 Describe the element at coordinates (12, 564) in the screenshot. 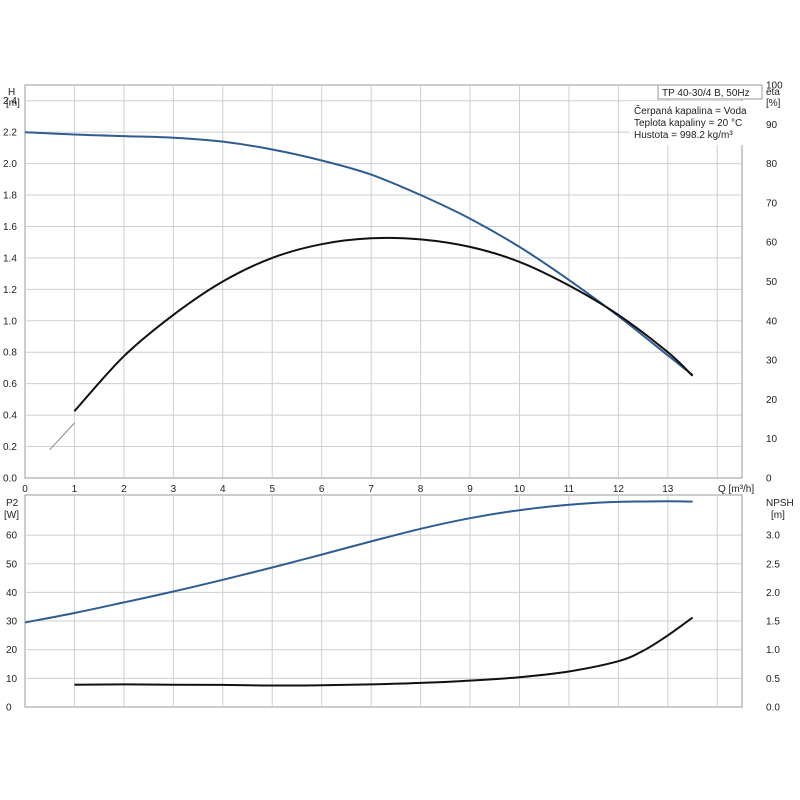

I see `p2-tick-label: 50` at that location.